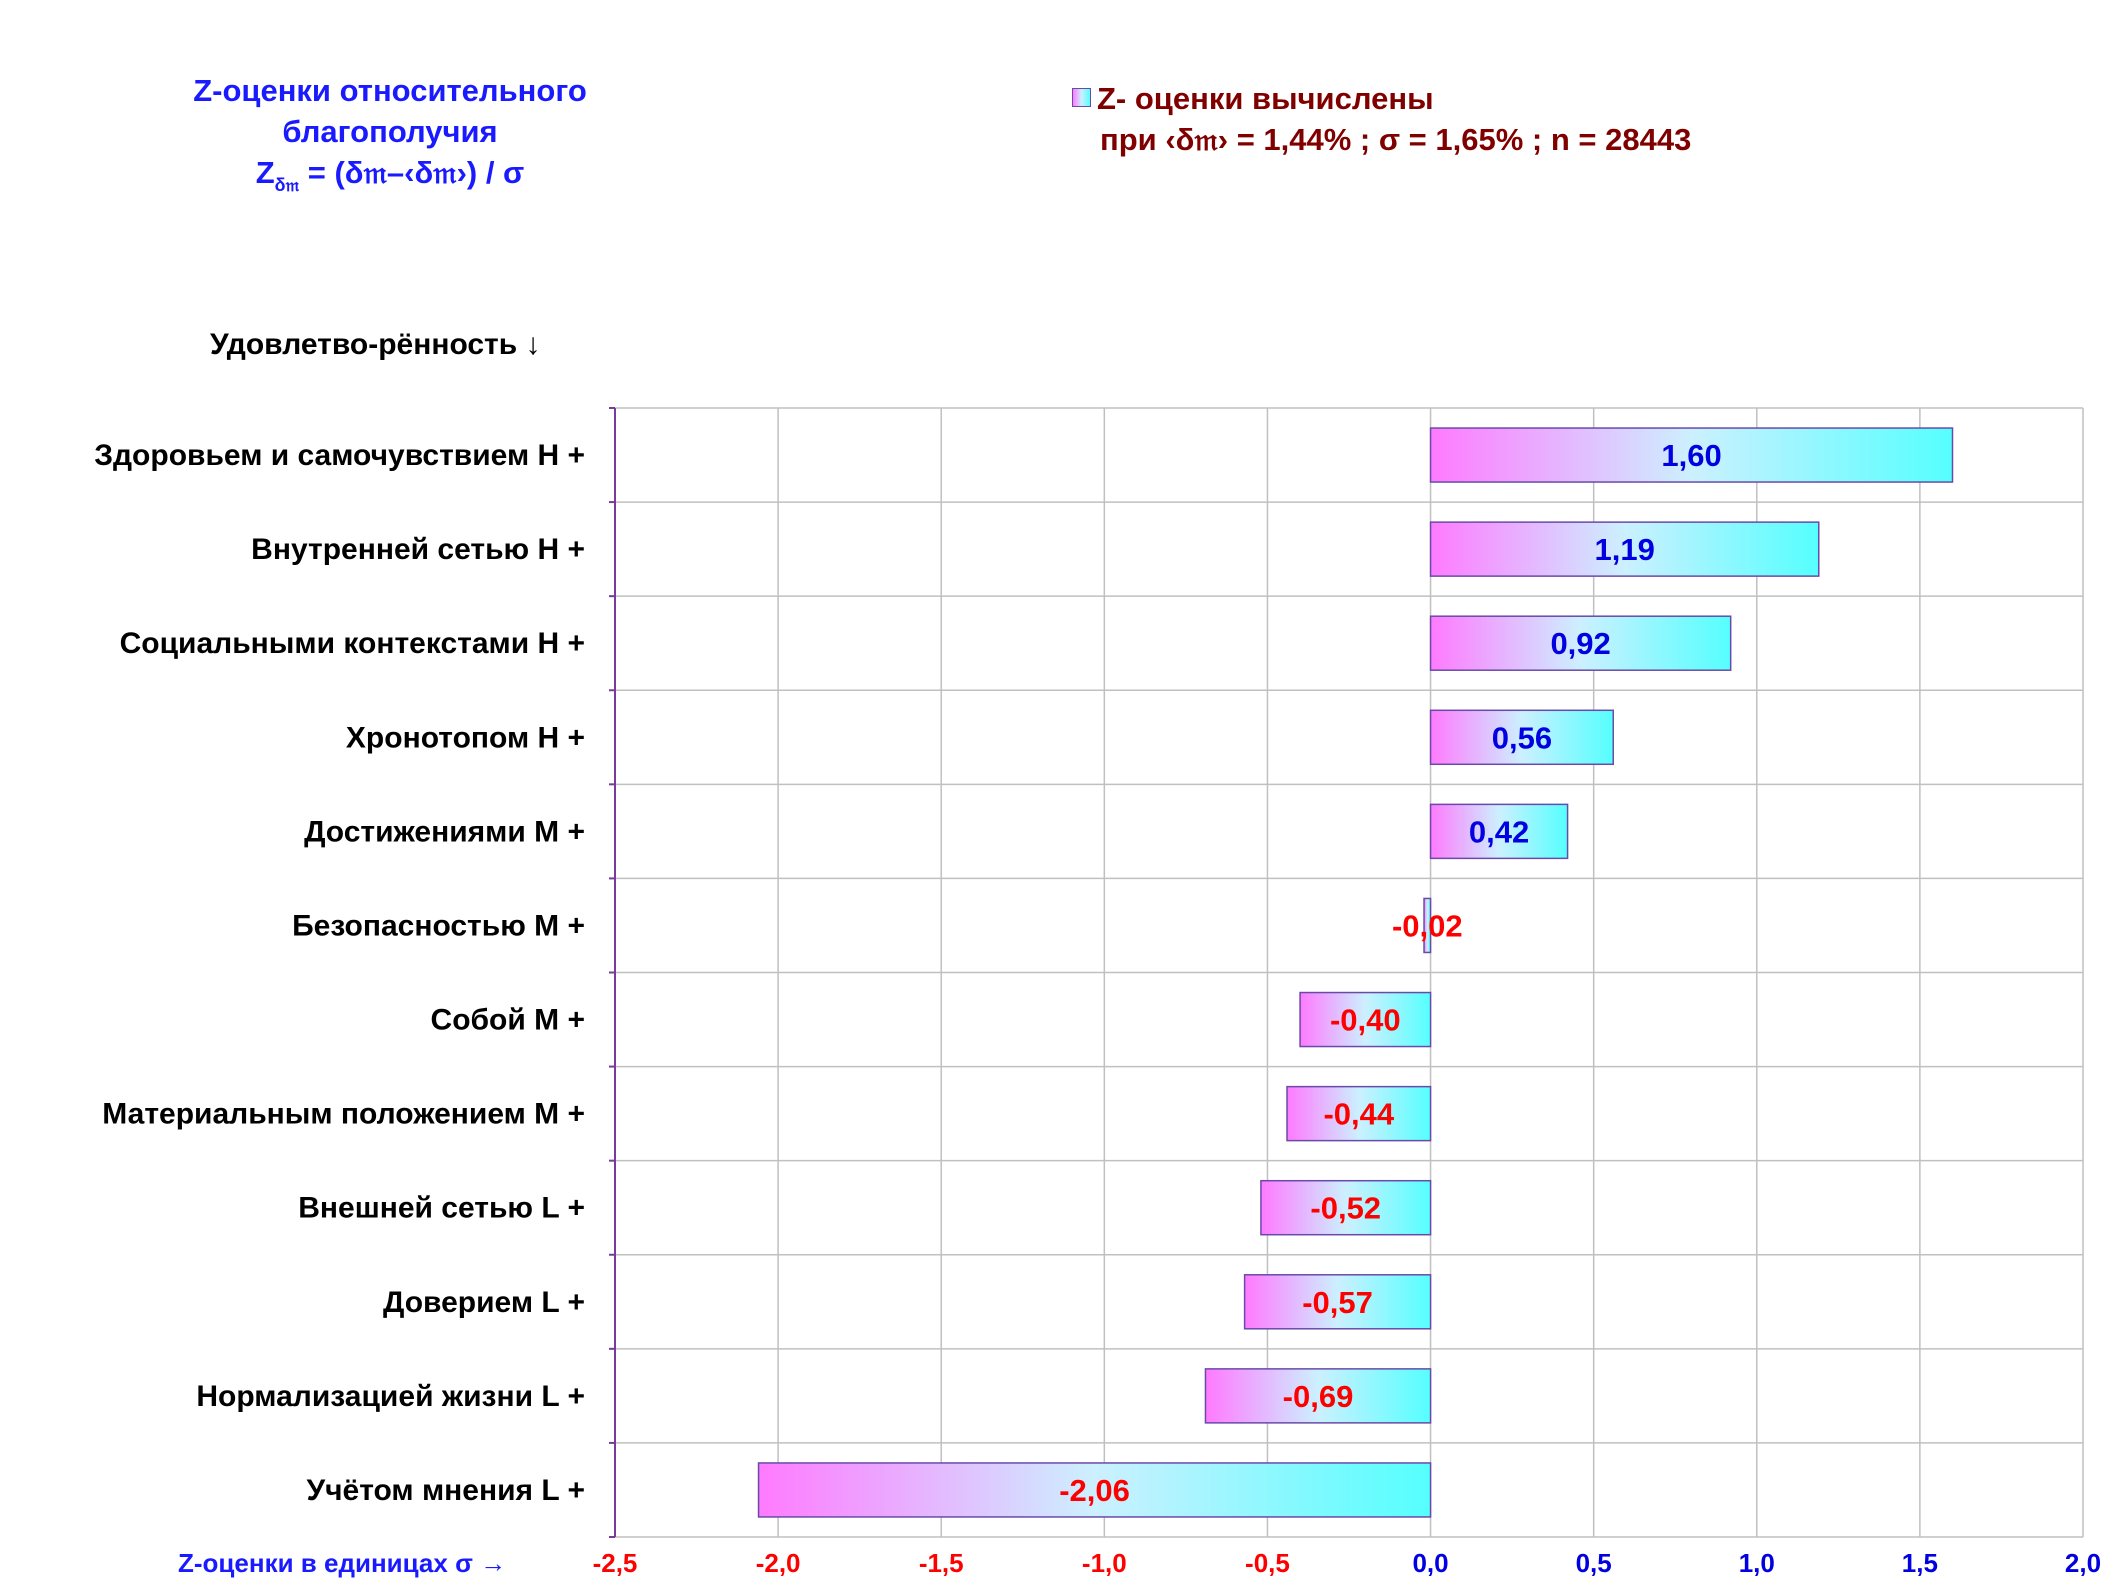 This screenshot has width=2126, height=1594. Describe the element at coordinates (1081, 97) in the screenshot. I see `legend-swatch` at that location.